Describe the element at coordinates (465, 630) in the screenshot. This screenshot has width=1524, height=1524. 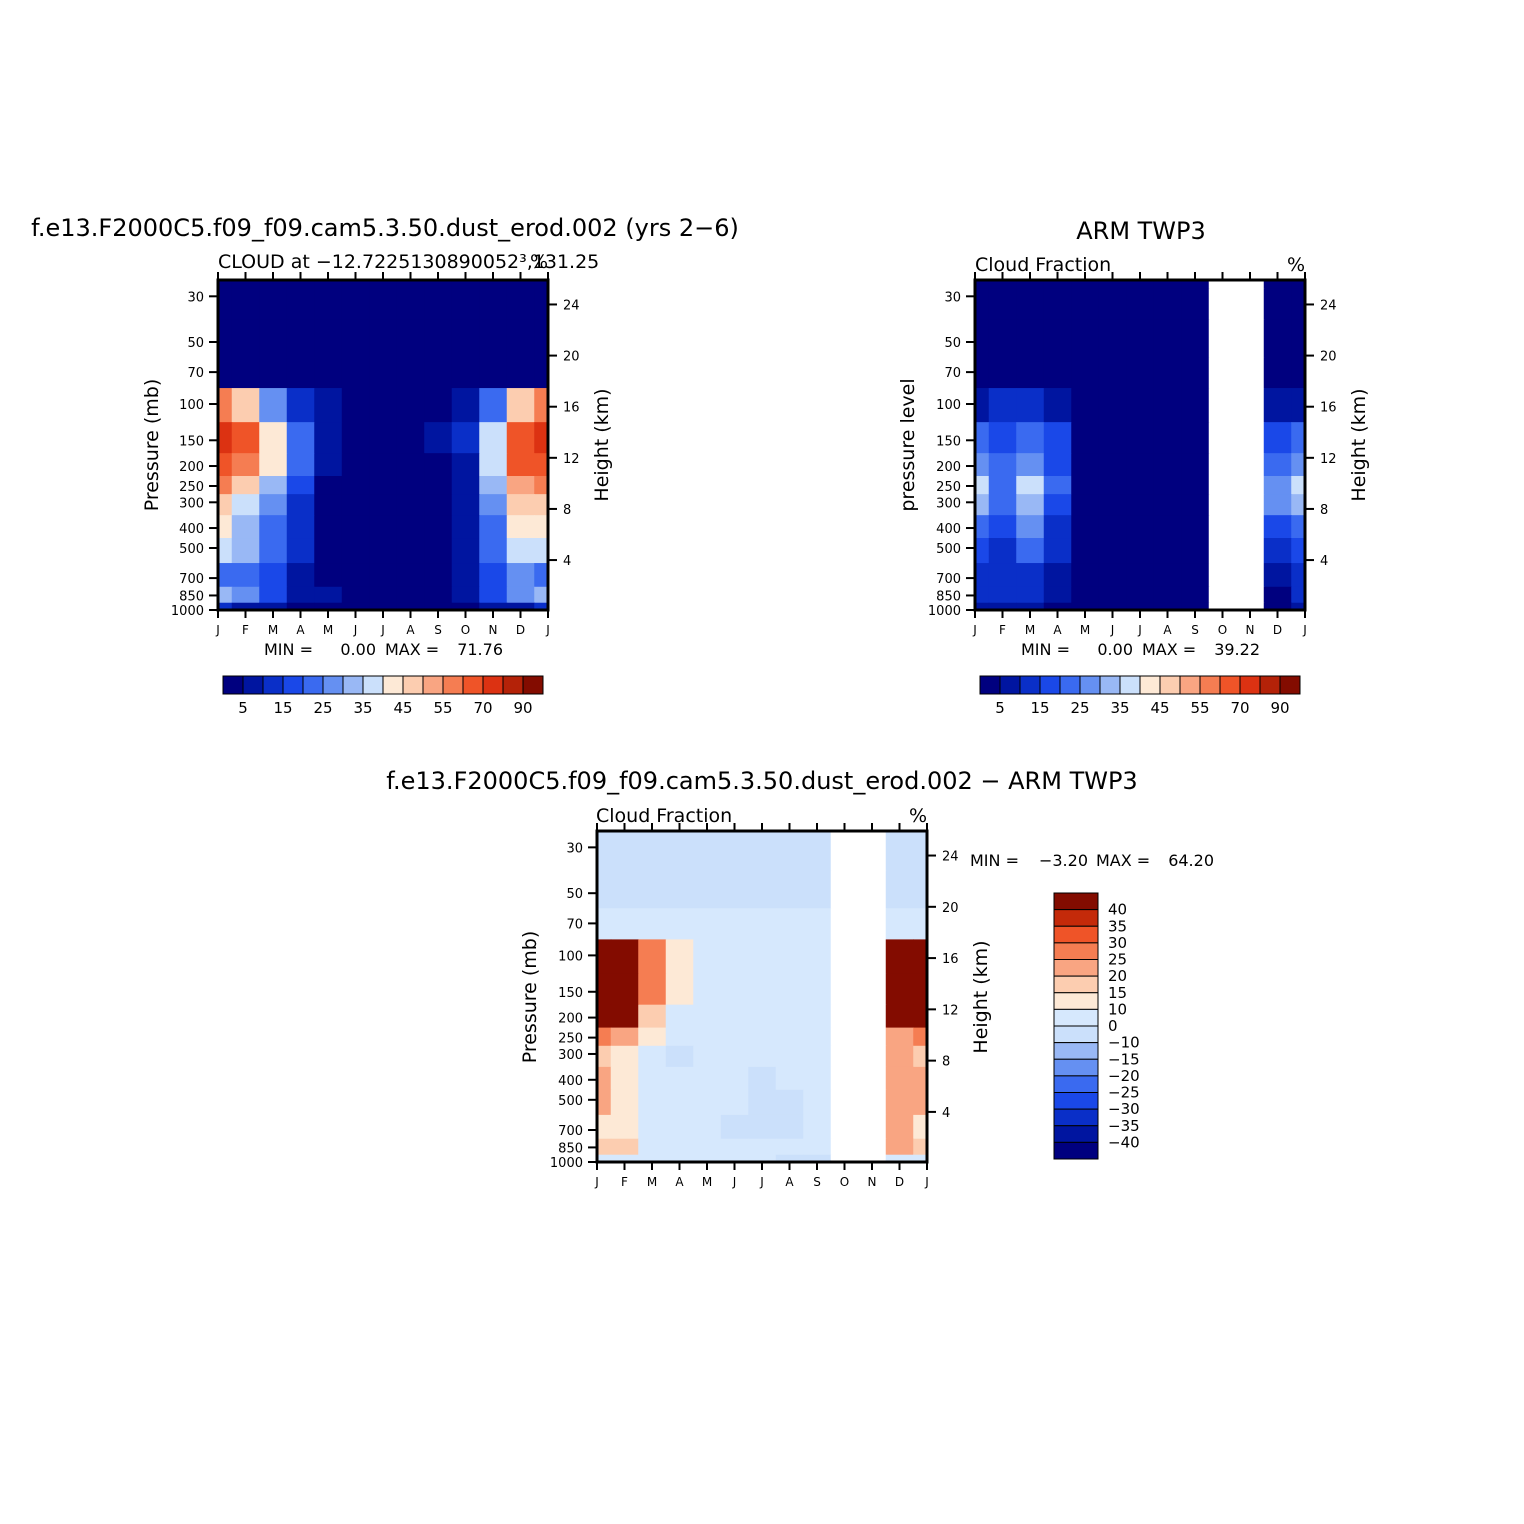
I see `x-tick-label: O` at that location.